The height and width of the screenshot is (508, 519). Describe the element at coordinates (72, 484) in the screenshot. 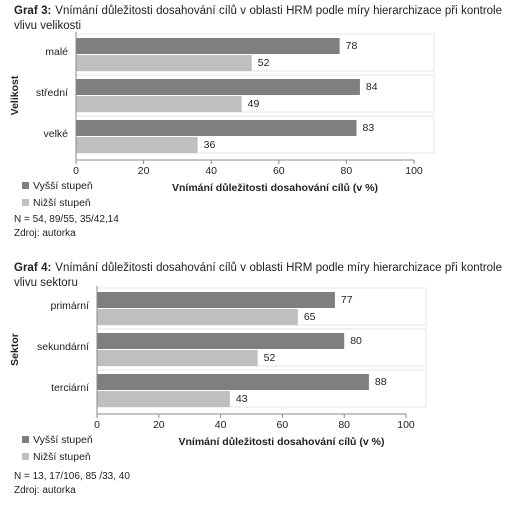

I see `notes: N = 13, 17/106, 85 /33, 40 Zdroj: autorka` at that location.